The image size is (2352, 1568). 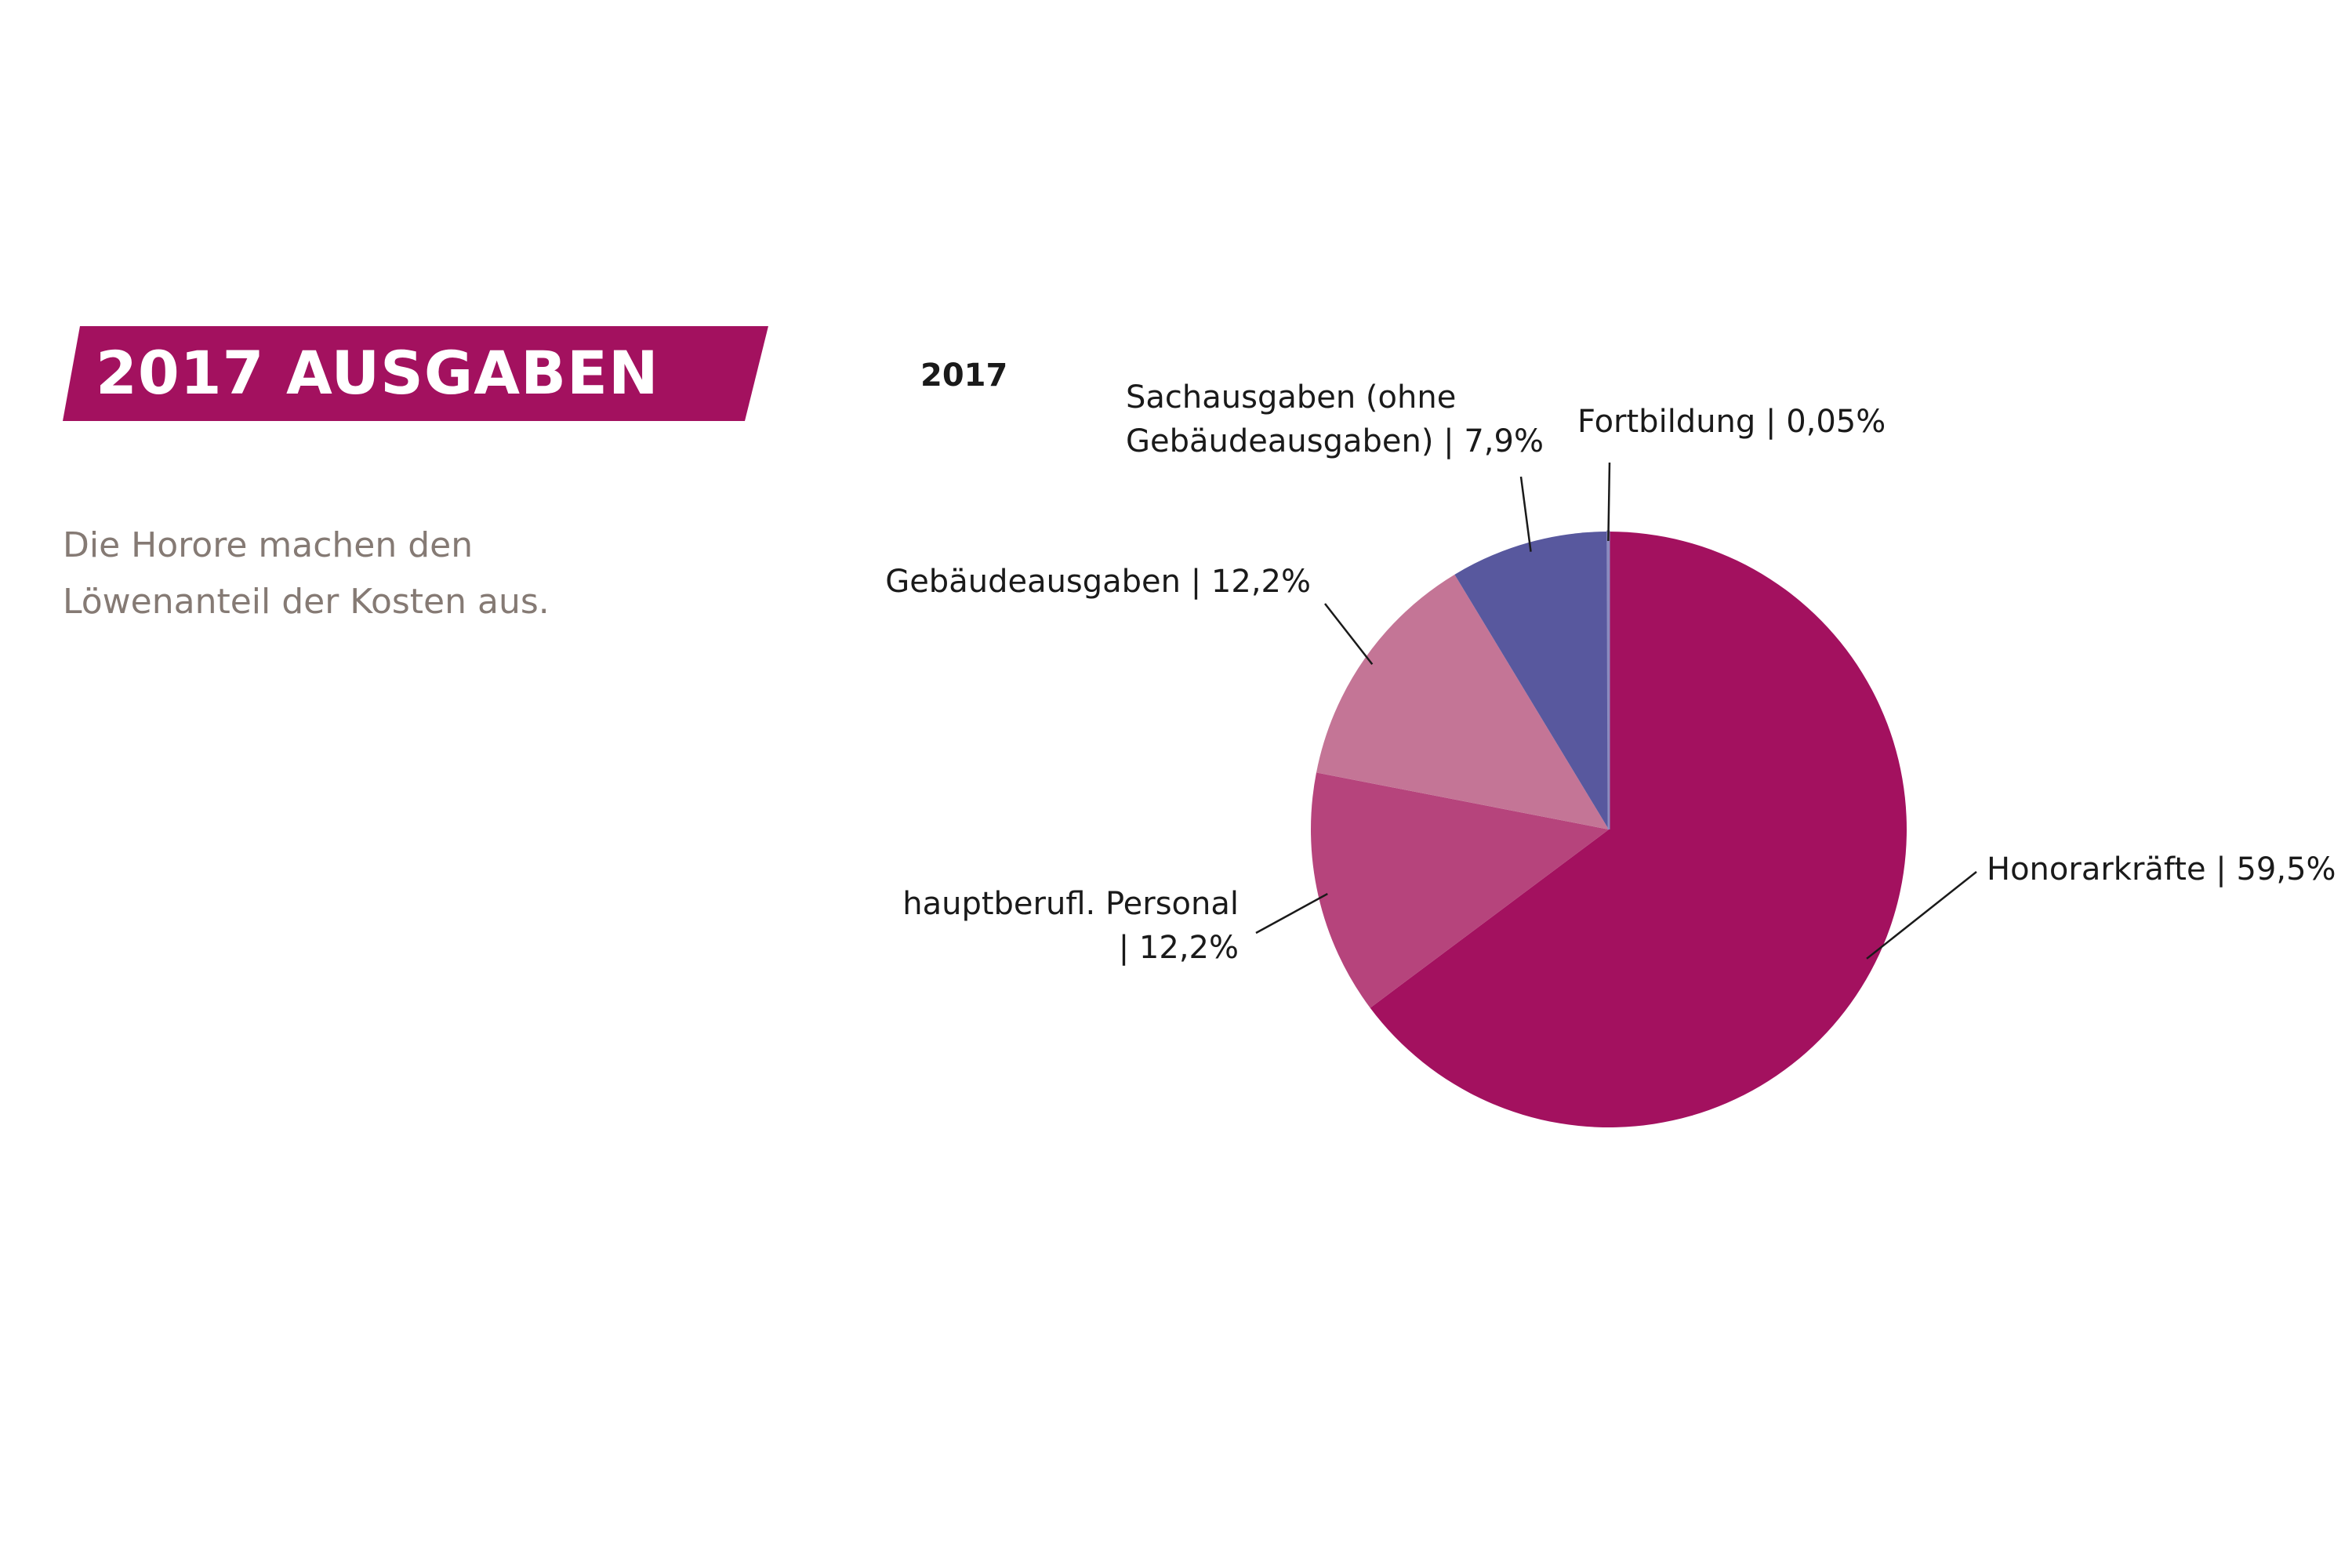 I want to click on slice-label: hauptberufl. Personal | 12,2%, so click(x=1070, y=926).